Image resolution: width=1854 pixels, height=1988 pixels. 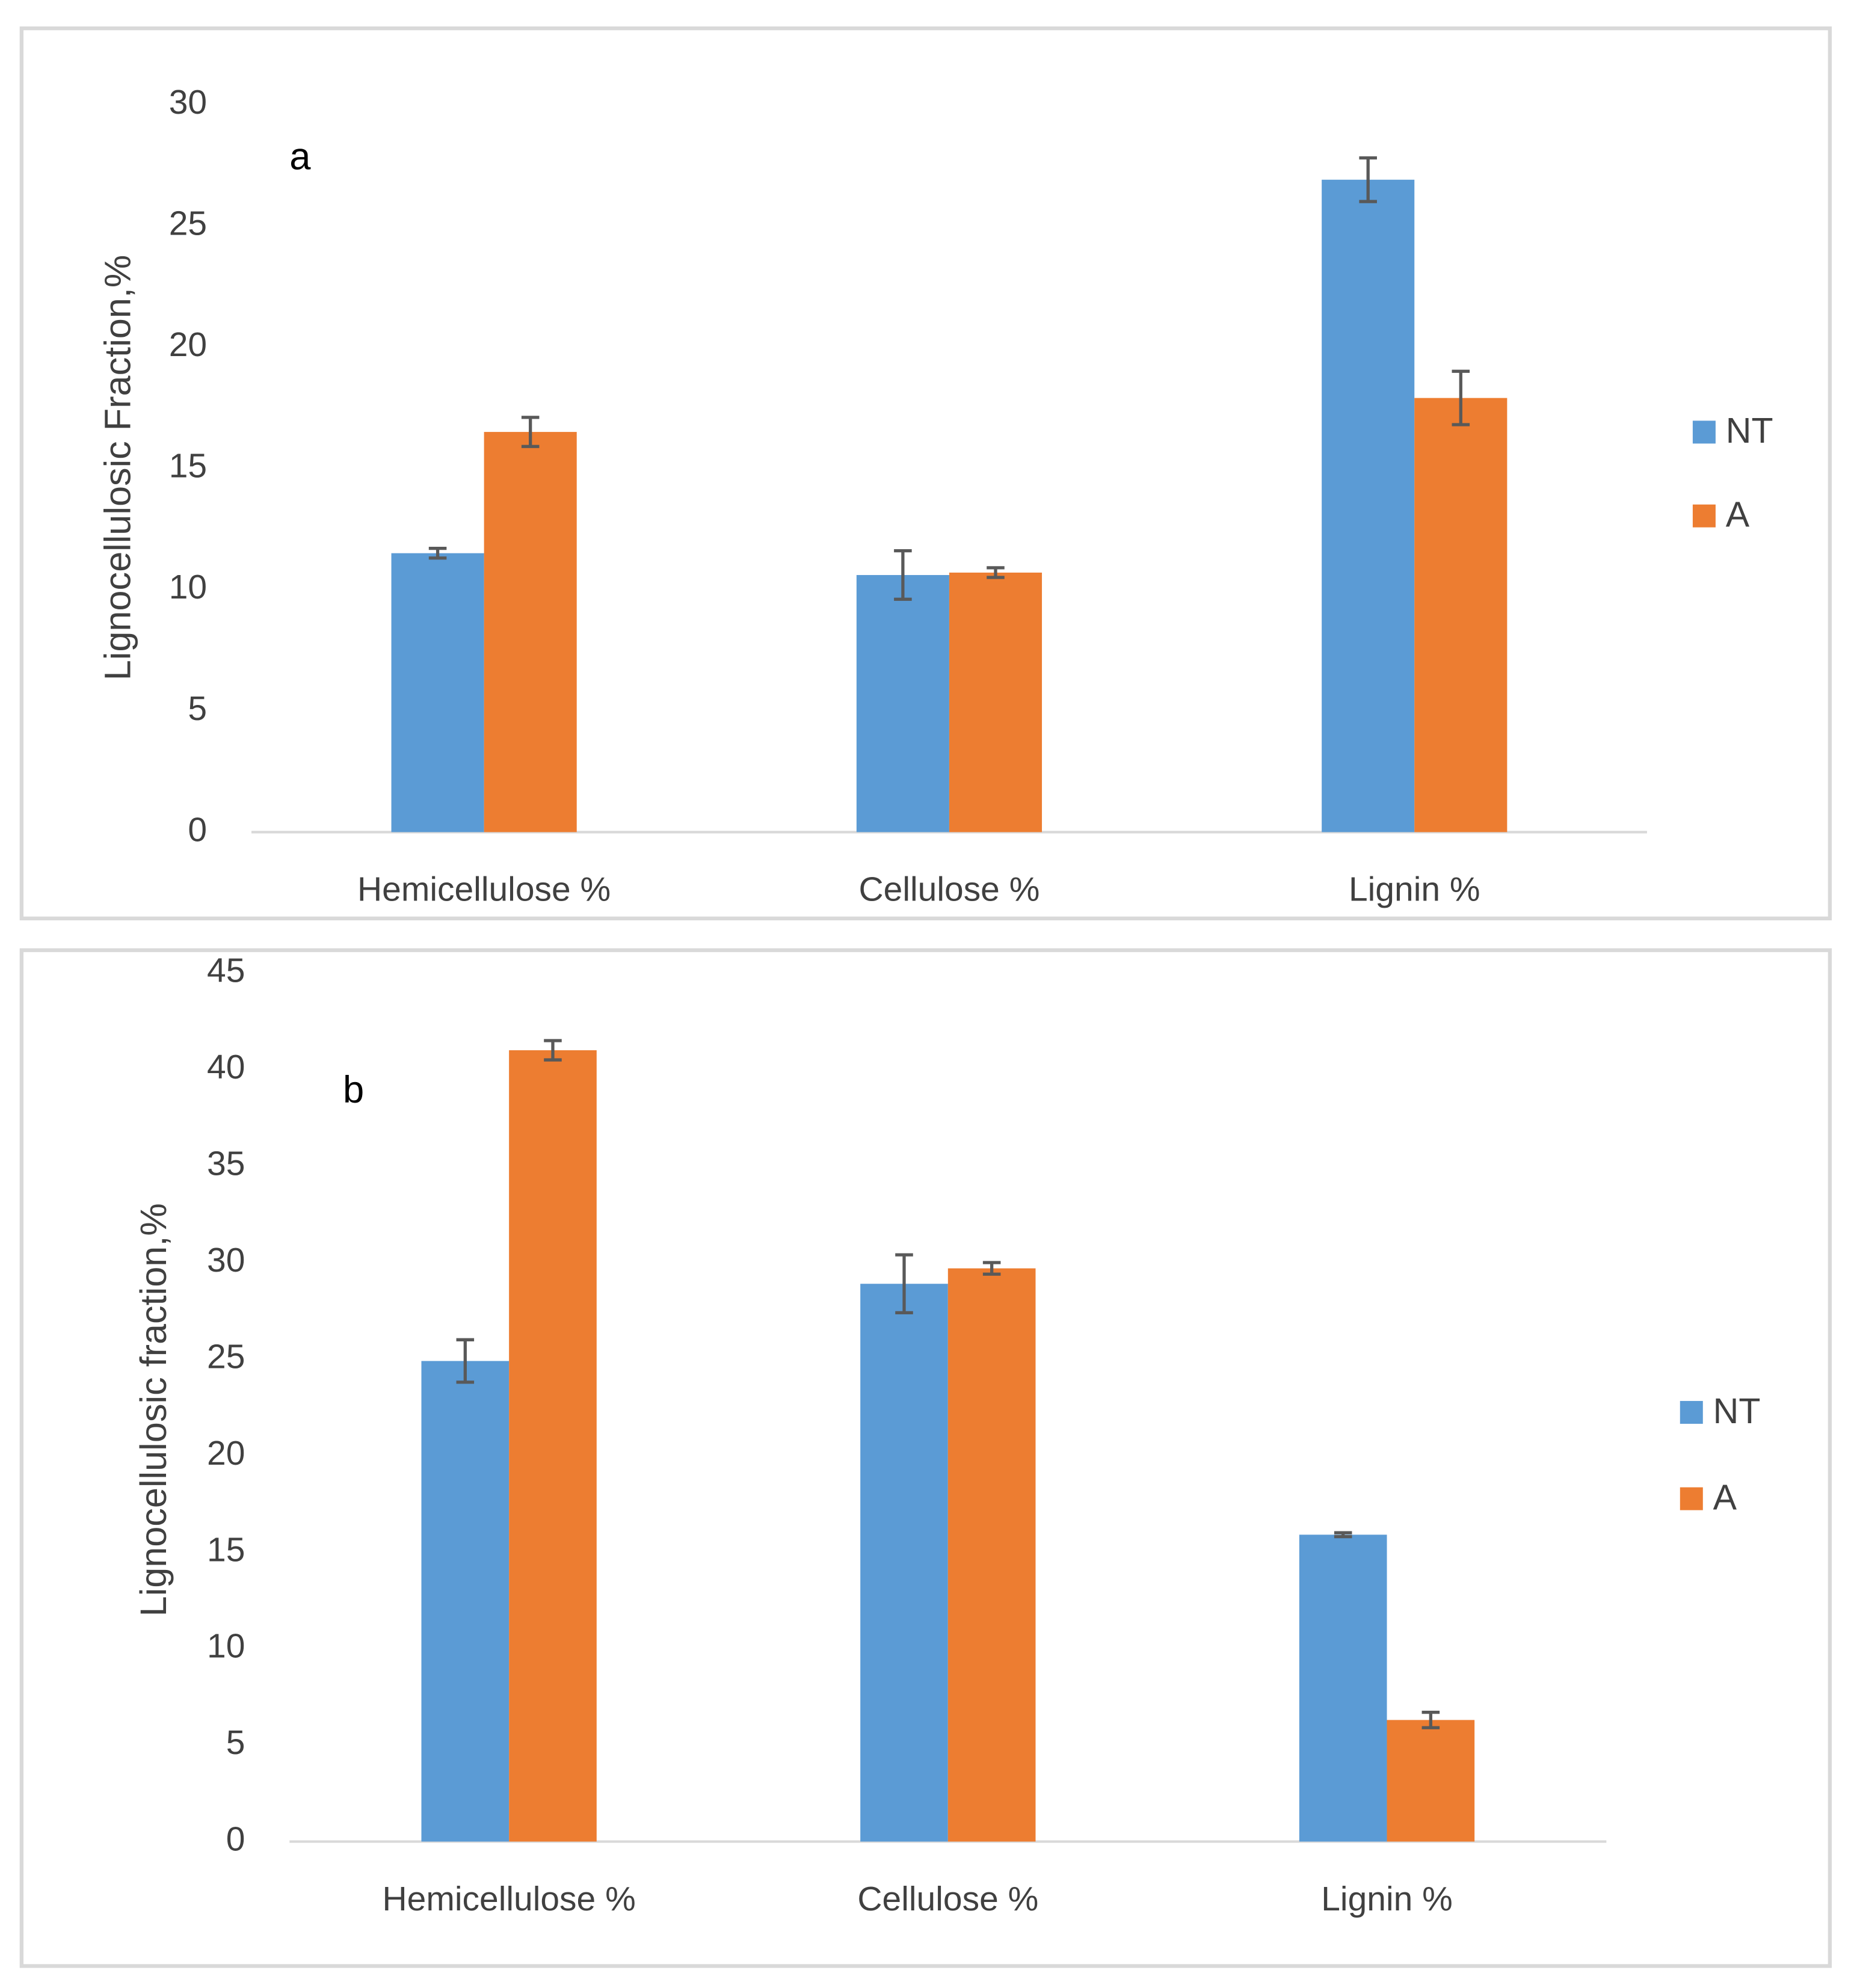 What do you see at coordinates (226, 1067) in the screenshot?
I see `y-tick-label: 40` at bounding box center [226, 1067].